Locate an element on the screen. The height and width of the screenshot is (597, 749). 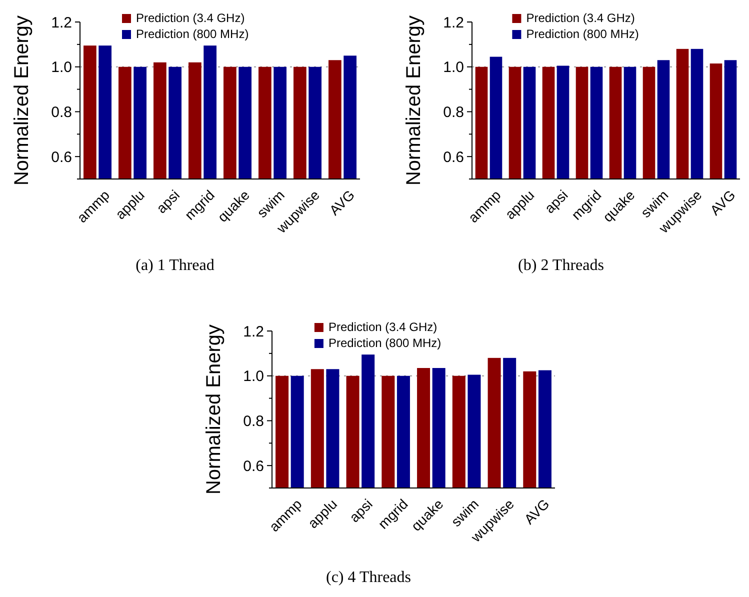
text: (b) 2 Threads is located at coordinates (561, 265).